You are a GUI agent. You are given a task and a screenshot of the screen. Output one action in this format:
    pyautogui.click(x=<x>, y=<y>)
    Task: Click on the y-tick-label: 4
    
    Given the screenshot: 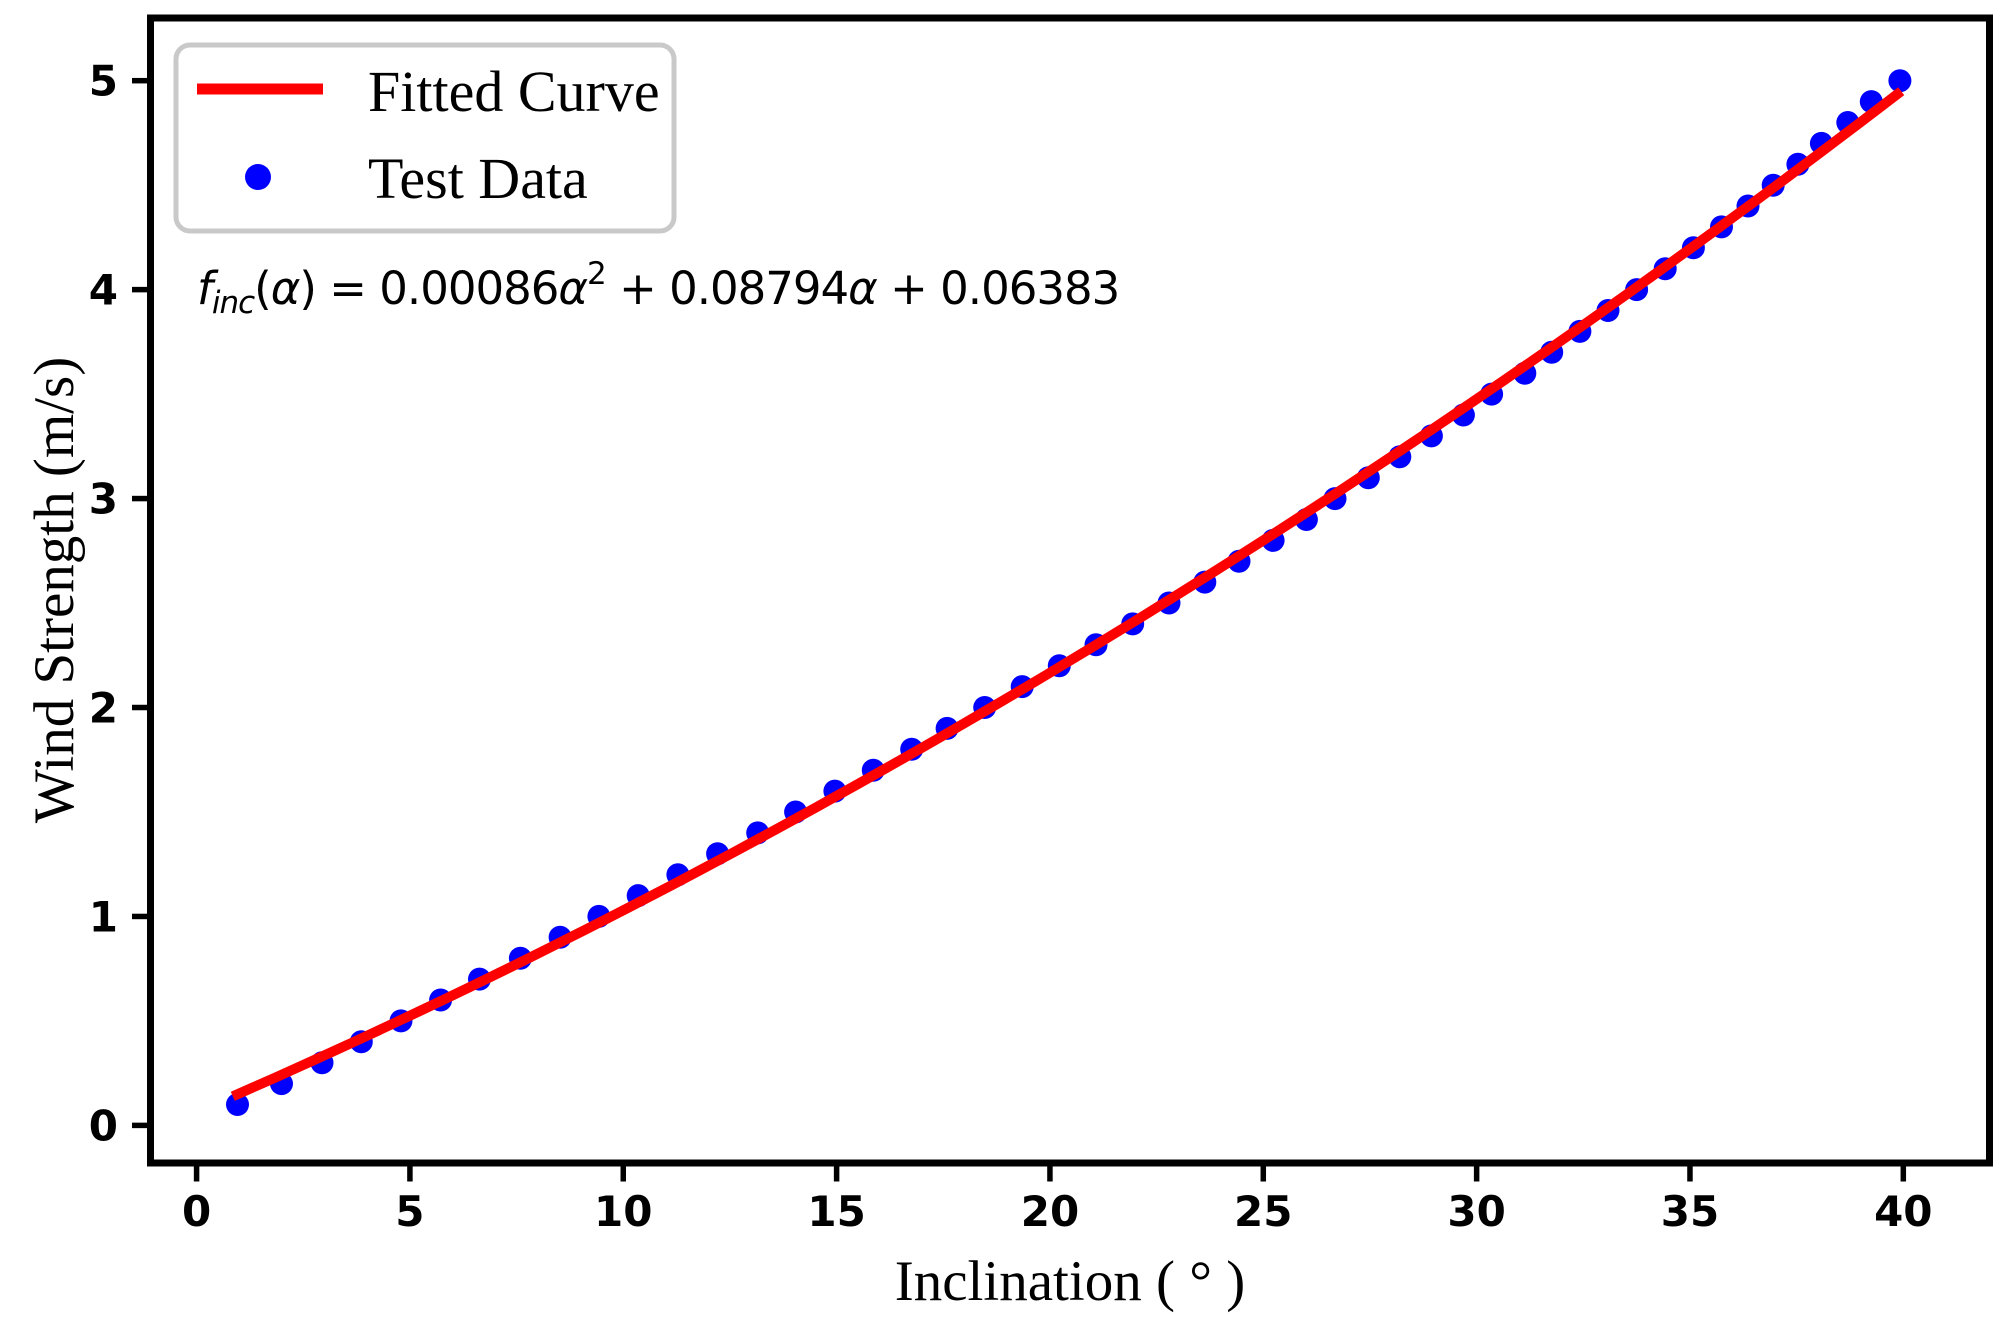 What is the action you would take?
    pyautogui.click(x=103, y=290)
    